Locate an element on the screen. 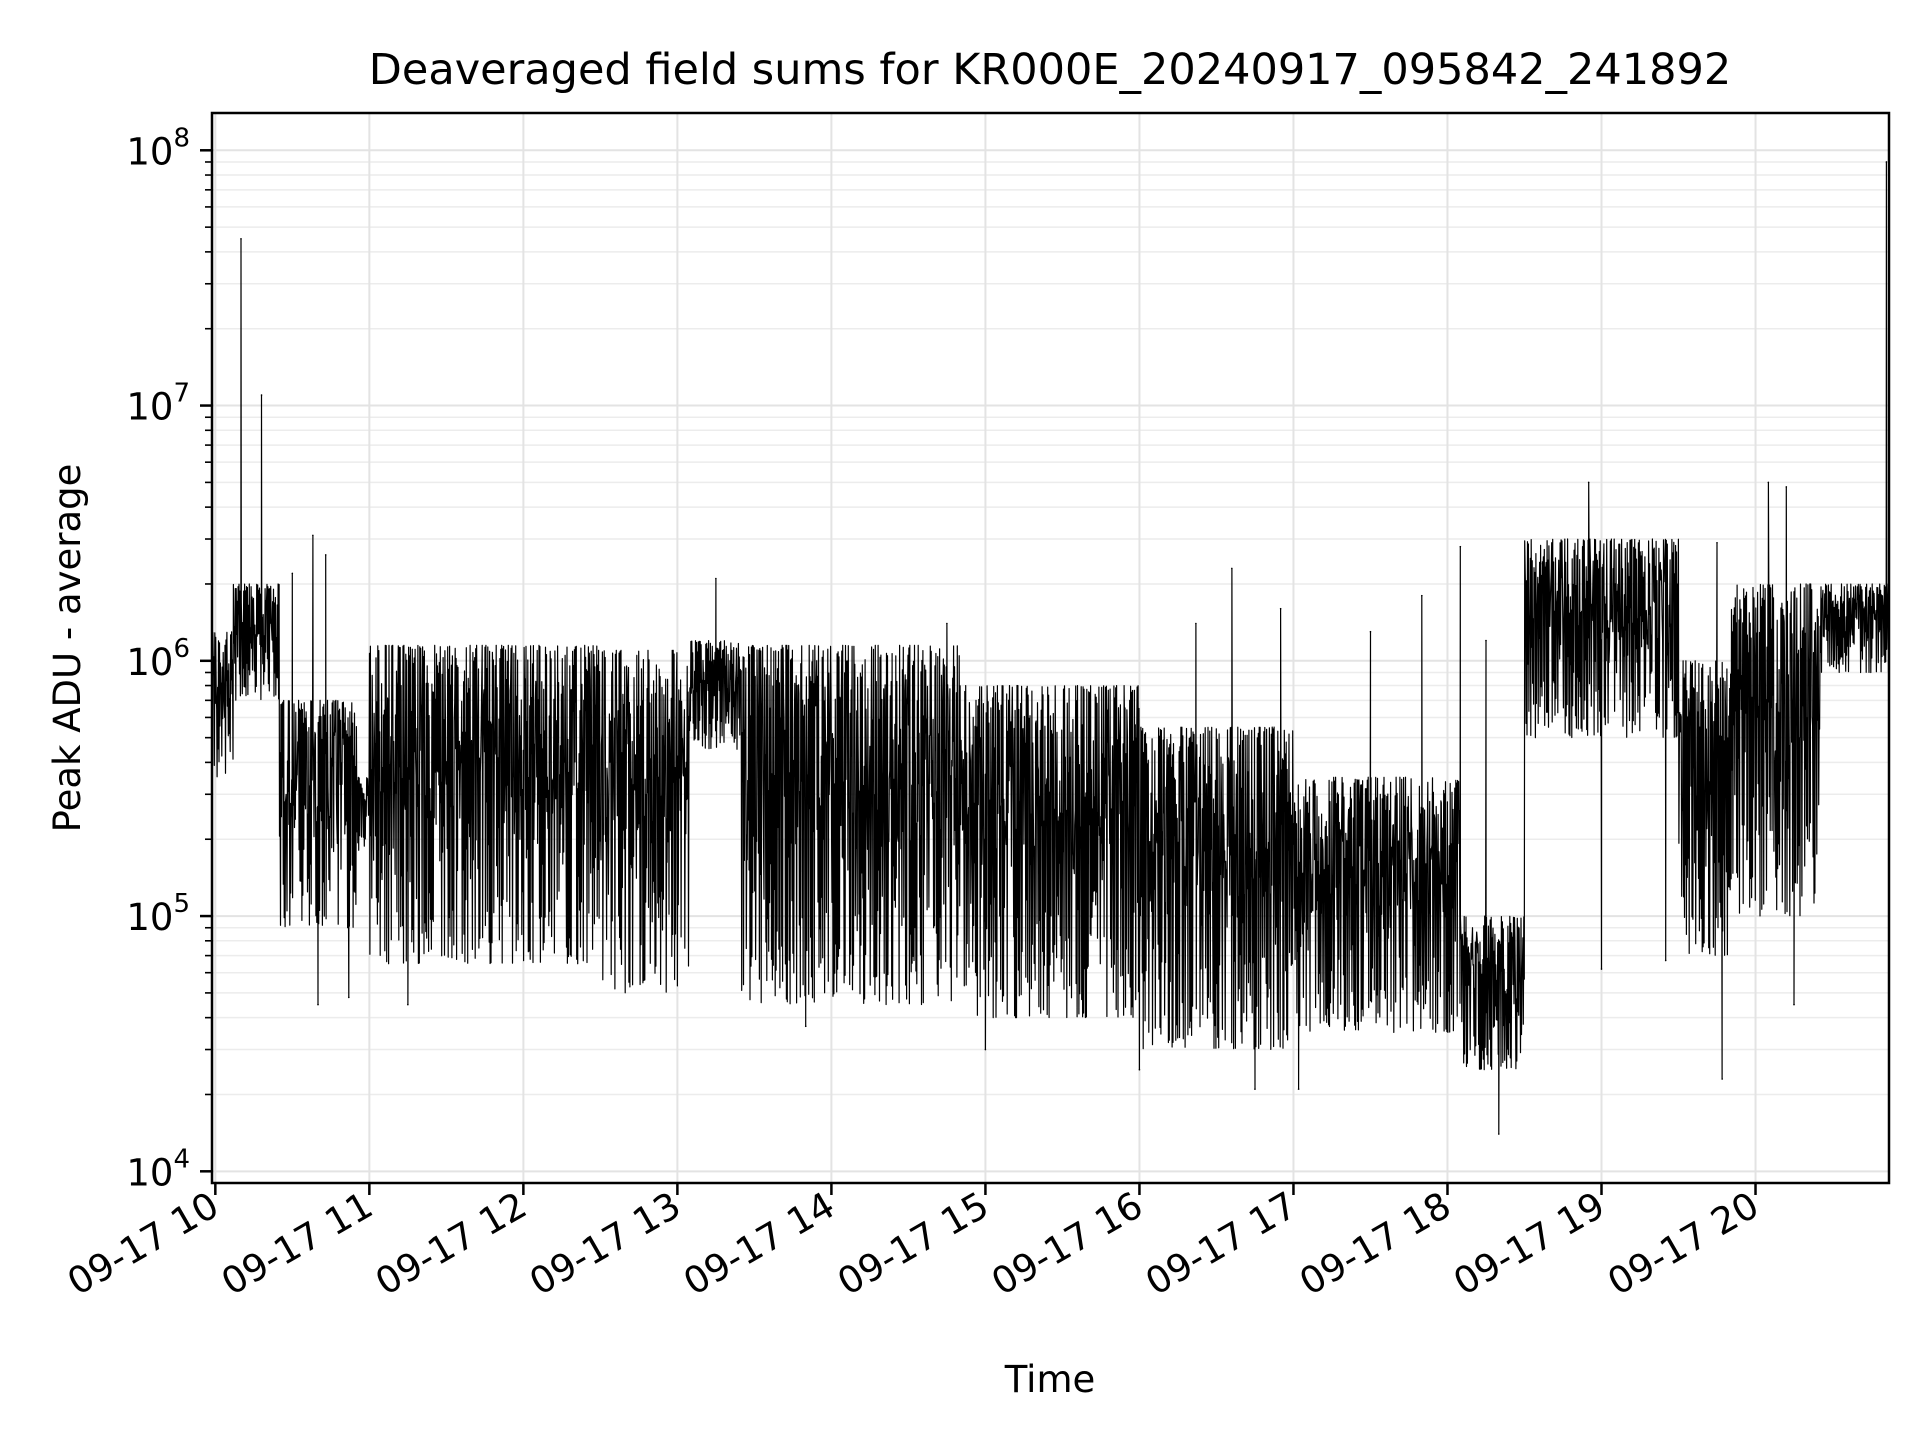 Image resolution: width=1920 pixels, height=1444 pixels. y-axis-label: Peak ADU - average is located at coordinates (67, 648).